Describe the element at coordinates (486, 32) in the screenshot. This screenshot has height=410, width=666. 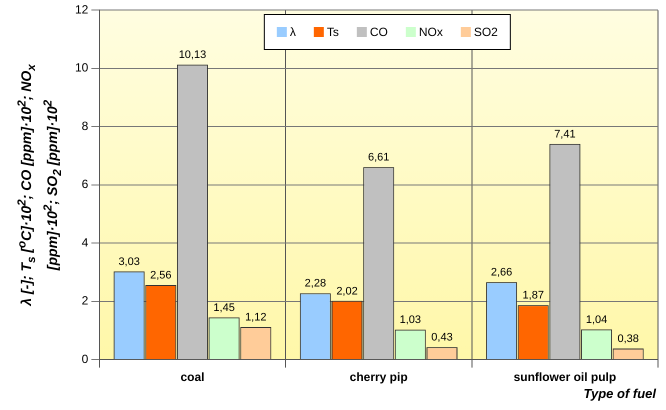
I see `legend-label: SO2` at that location.